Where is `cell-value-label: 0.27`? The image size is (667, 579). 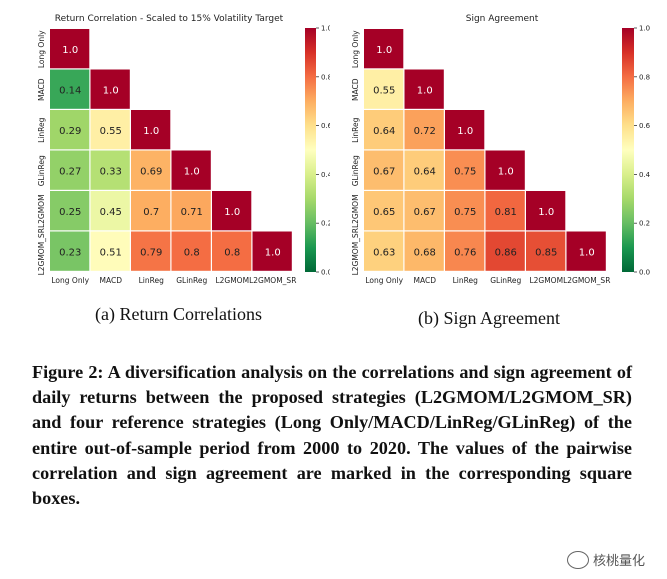
cell-value-label: 0.27 is located at coordinates (70, 171).